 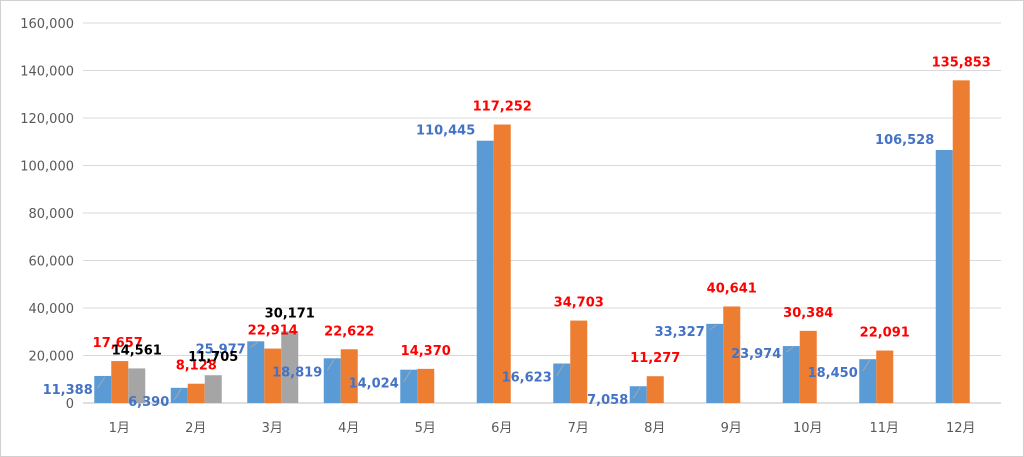 I want to click on data-label-series-1: 18,450, so click(x=833, y=373).